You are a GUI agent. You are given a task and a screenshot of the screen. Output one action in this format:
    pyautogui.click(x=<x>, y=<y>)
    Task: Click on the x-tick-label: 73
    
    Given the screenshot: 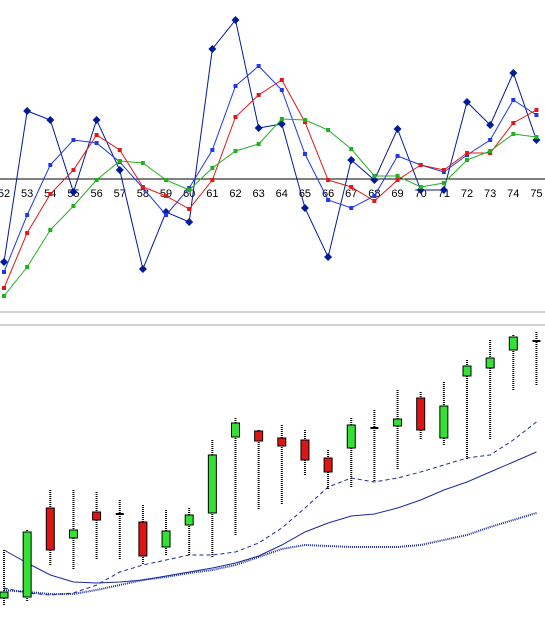 What is the action you would take?
    pyautogui.click(x=490, y=194)
    